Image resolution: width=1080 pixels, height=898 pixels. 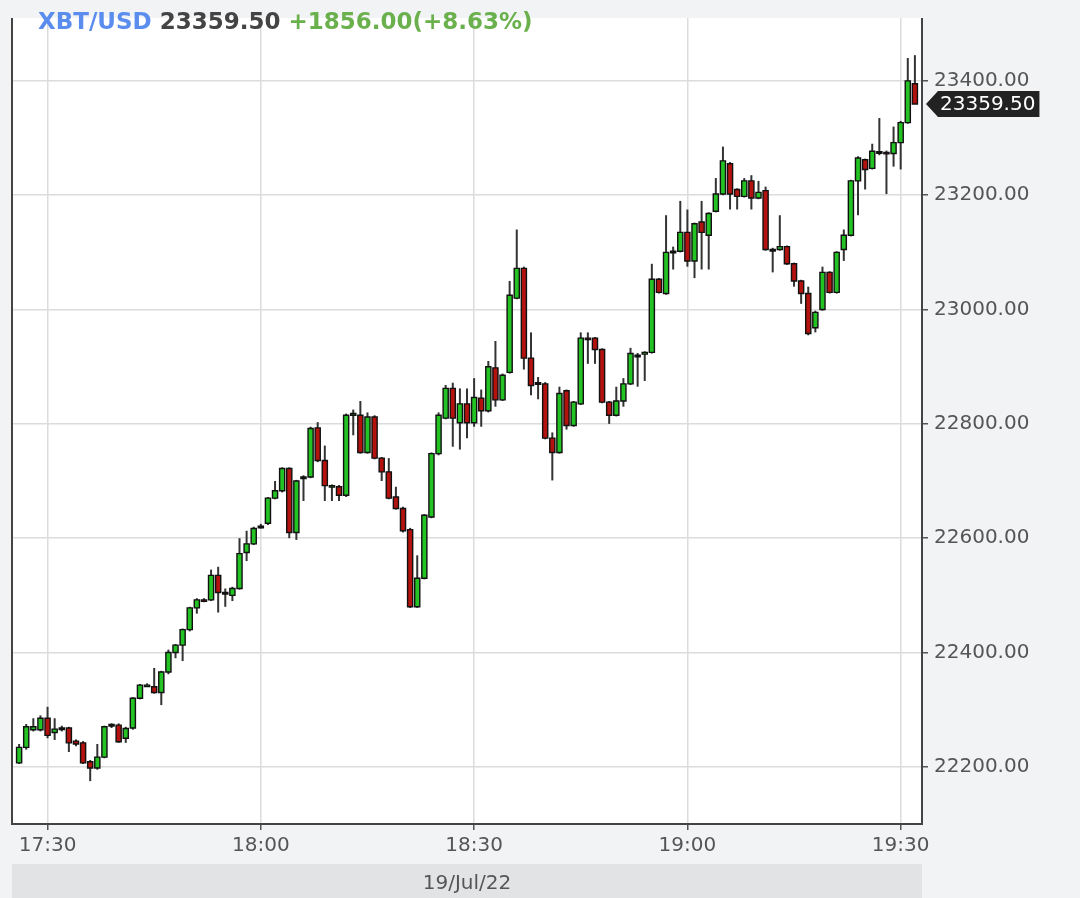 What do you see at coordinates (474, 844) in the screenshot?
I see `x-tick-label: 18:30` at bounding box center [474, 844].